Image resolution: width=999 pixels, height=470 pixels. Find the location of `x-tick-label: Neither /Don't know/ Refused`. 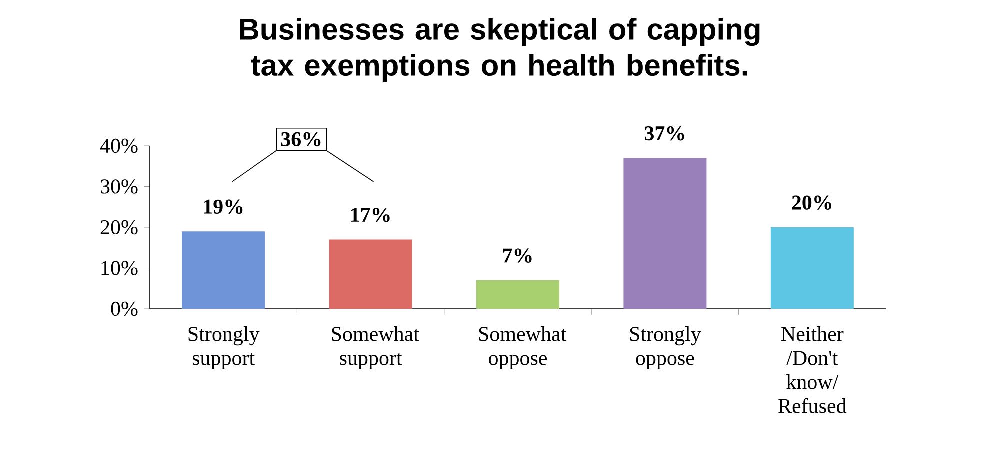

x-tick-label: Neither /Don't know/ Refused is located at coordinates (812, 370).